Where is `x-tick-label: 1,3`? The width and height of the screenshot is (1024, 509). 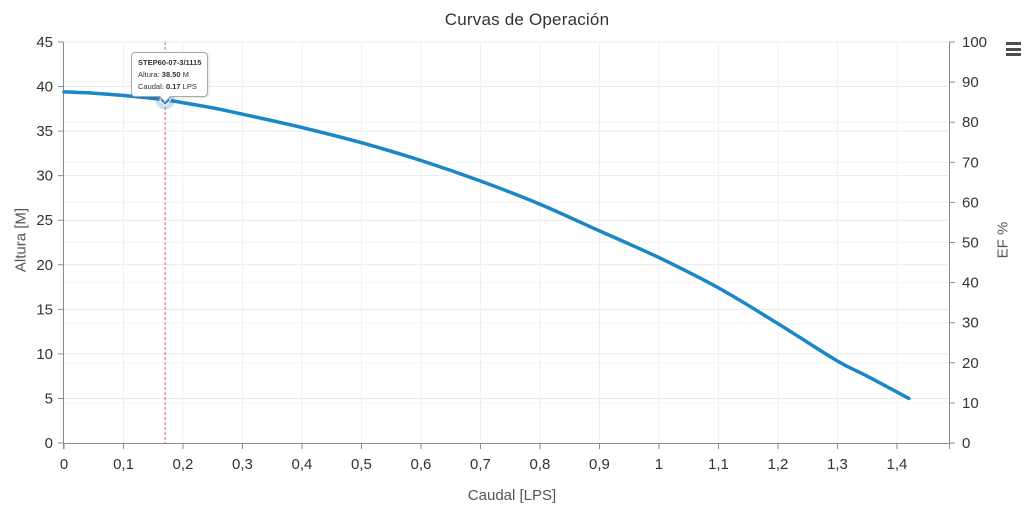 x-tick-label: 1,3 is located at coordinates (837, 464).